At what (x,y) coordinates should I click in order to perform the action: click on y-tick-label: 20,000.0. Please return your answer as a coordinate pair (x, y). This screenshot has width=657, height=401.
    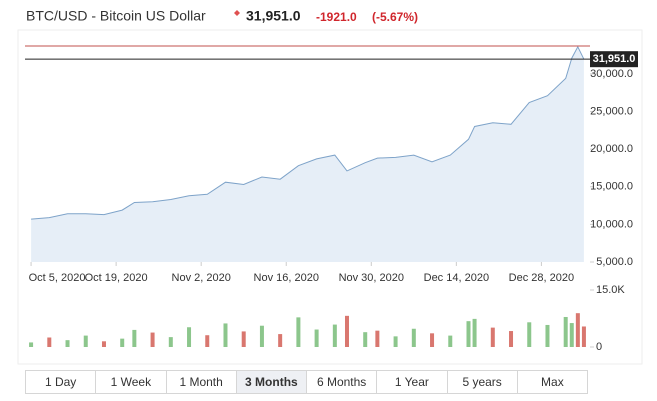
    Looking at the image, I should click on (611, 149).